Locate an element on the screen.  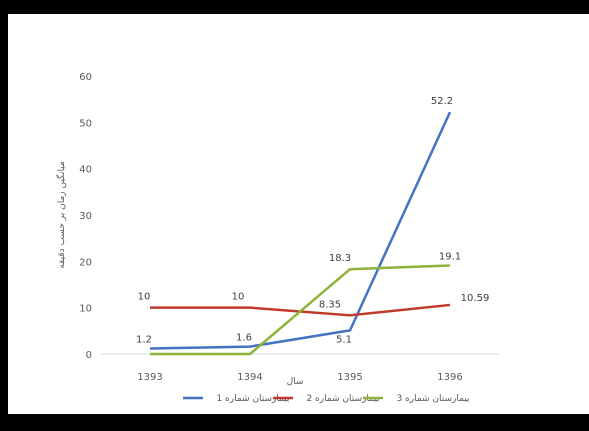
legend-label-2: بیمارستان شماره 2 is located at coordinates (342, 399).